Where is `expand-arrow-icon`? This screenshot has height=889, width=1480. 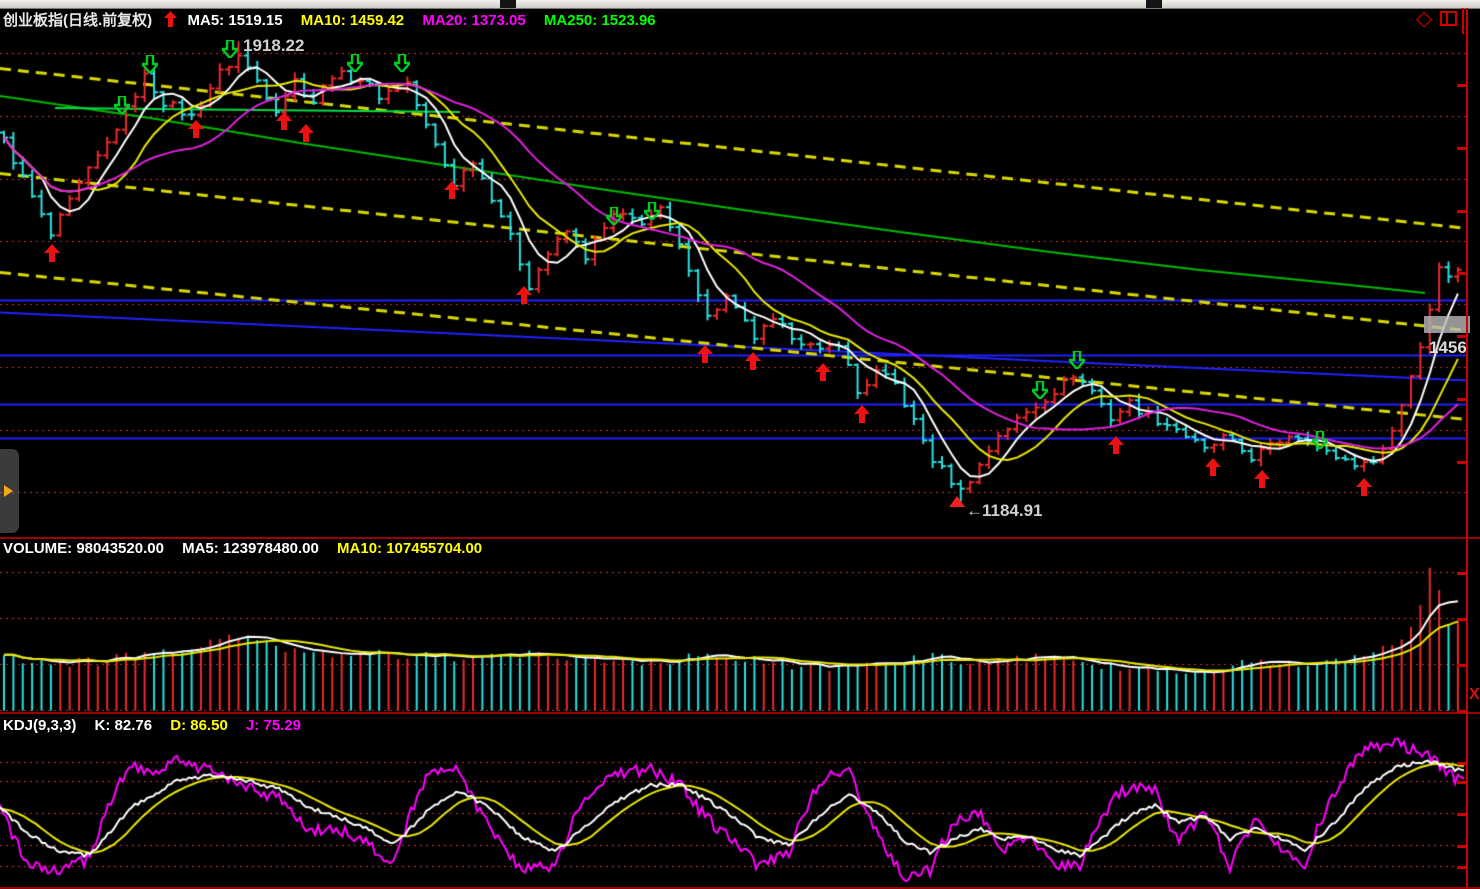
expand-arrow-icon is located at coordinates (8, 491).